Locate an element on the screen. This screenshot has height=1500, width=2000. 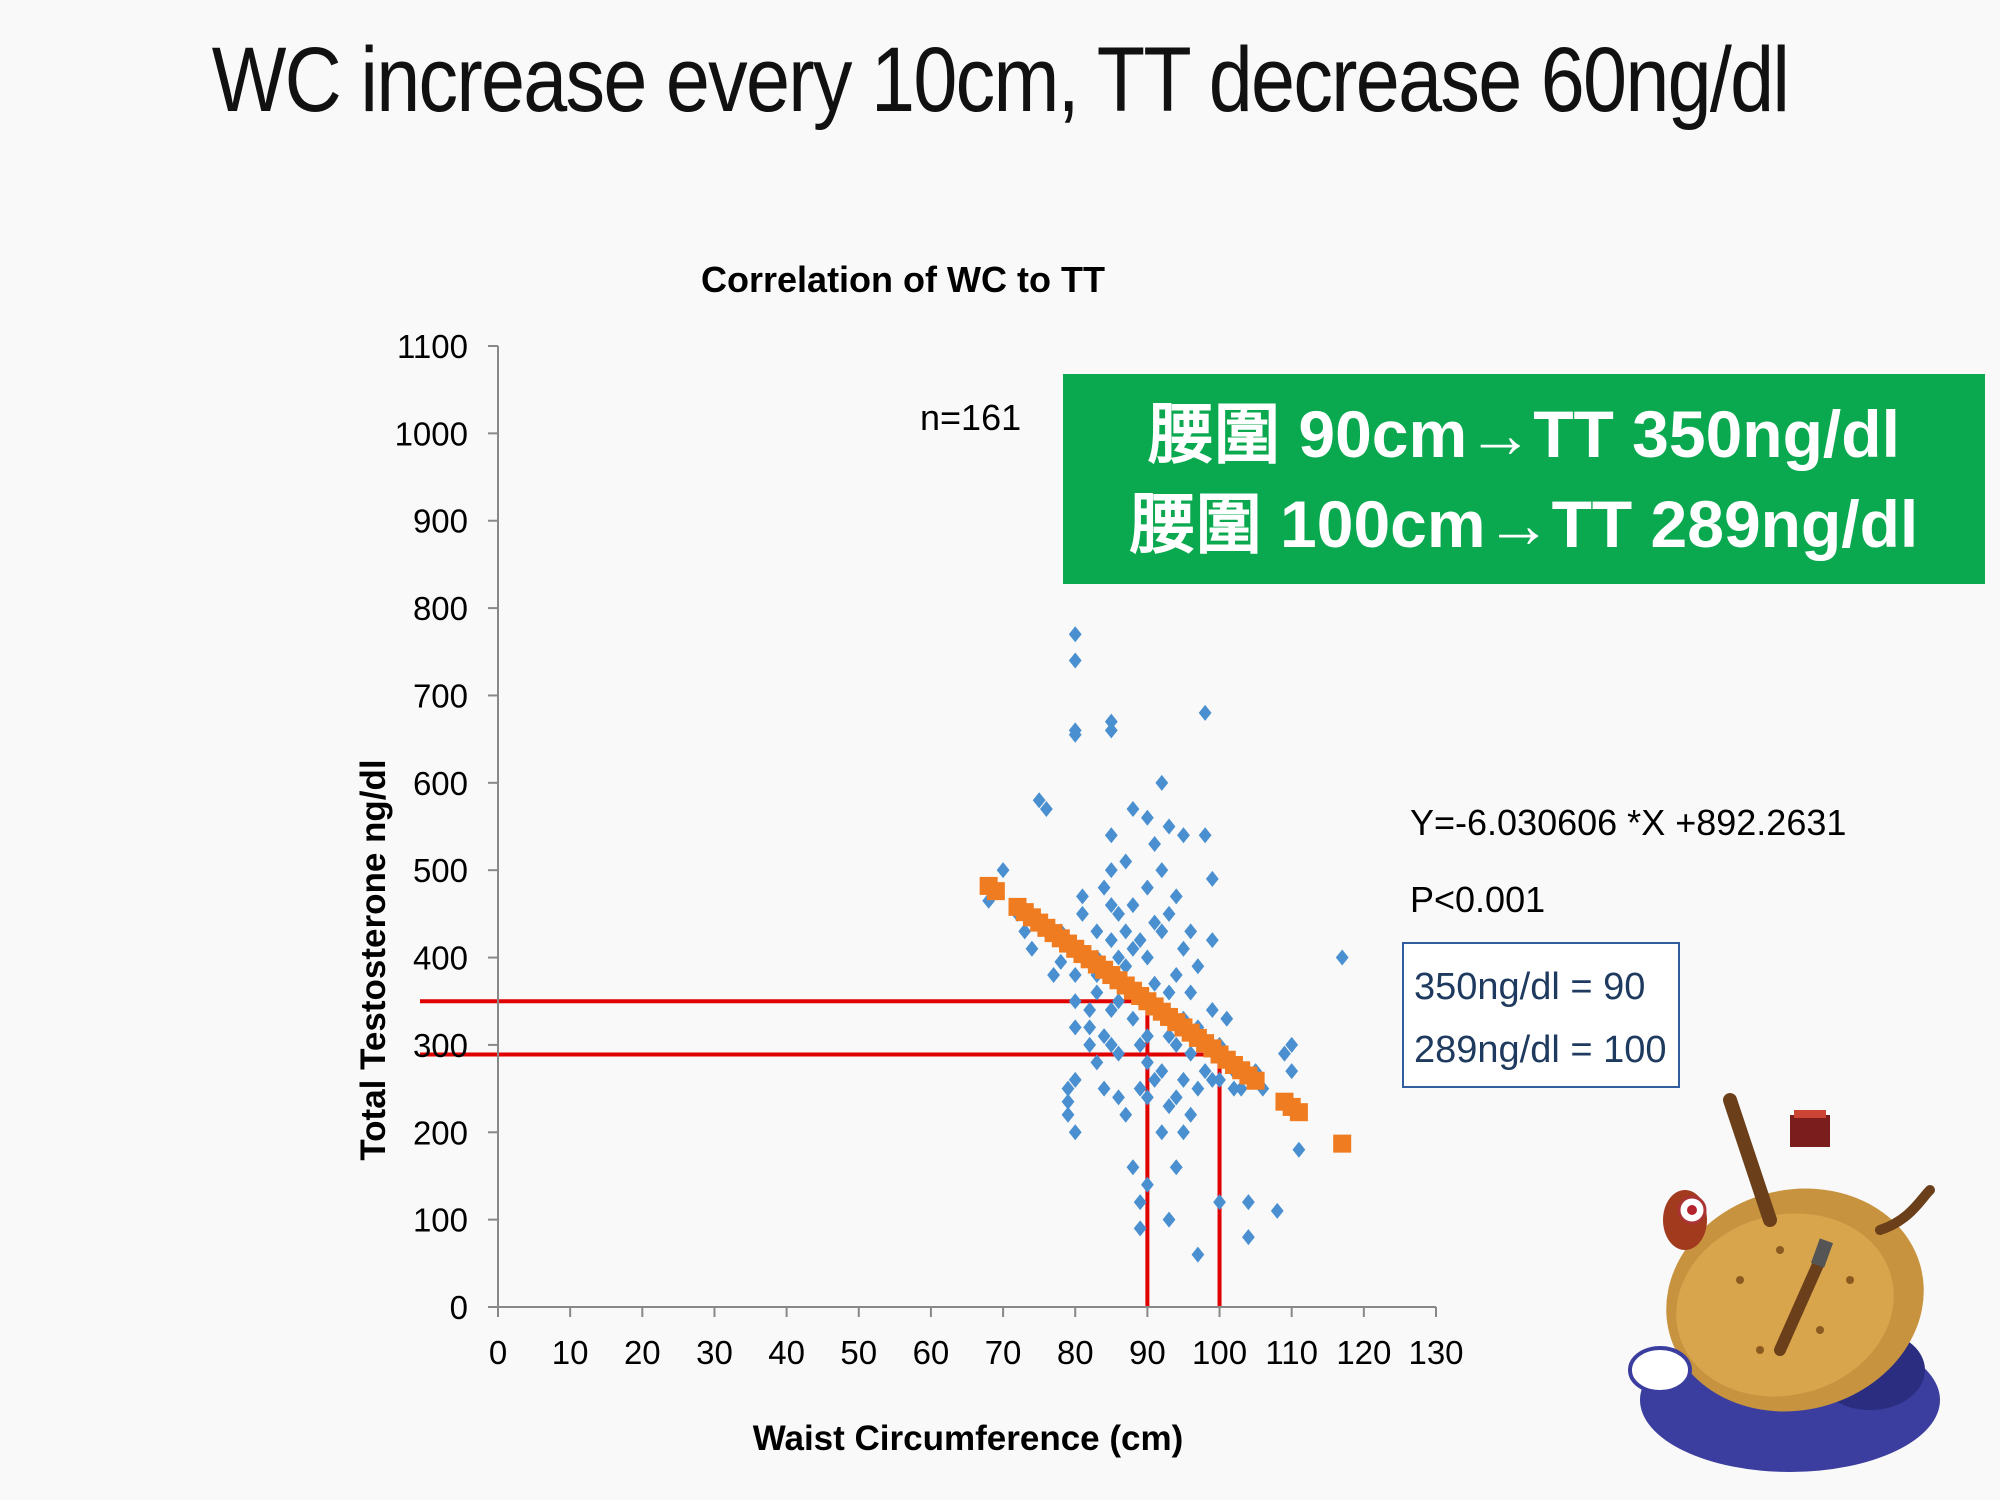
formula-line-90: 350ng/dl = 90 is located at coordinates (1530, 987).